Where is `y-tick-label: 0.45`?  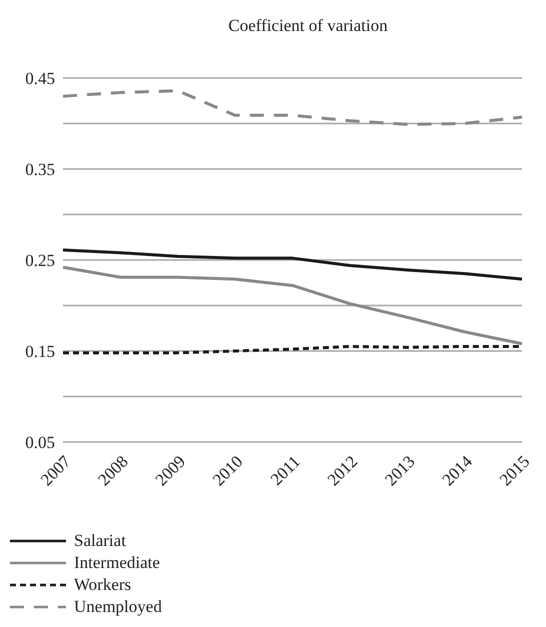 y-tick-label: 0.45 is located at coordinates (40, 78).